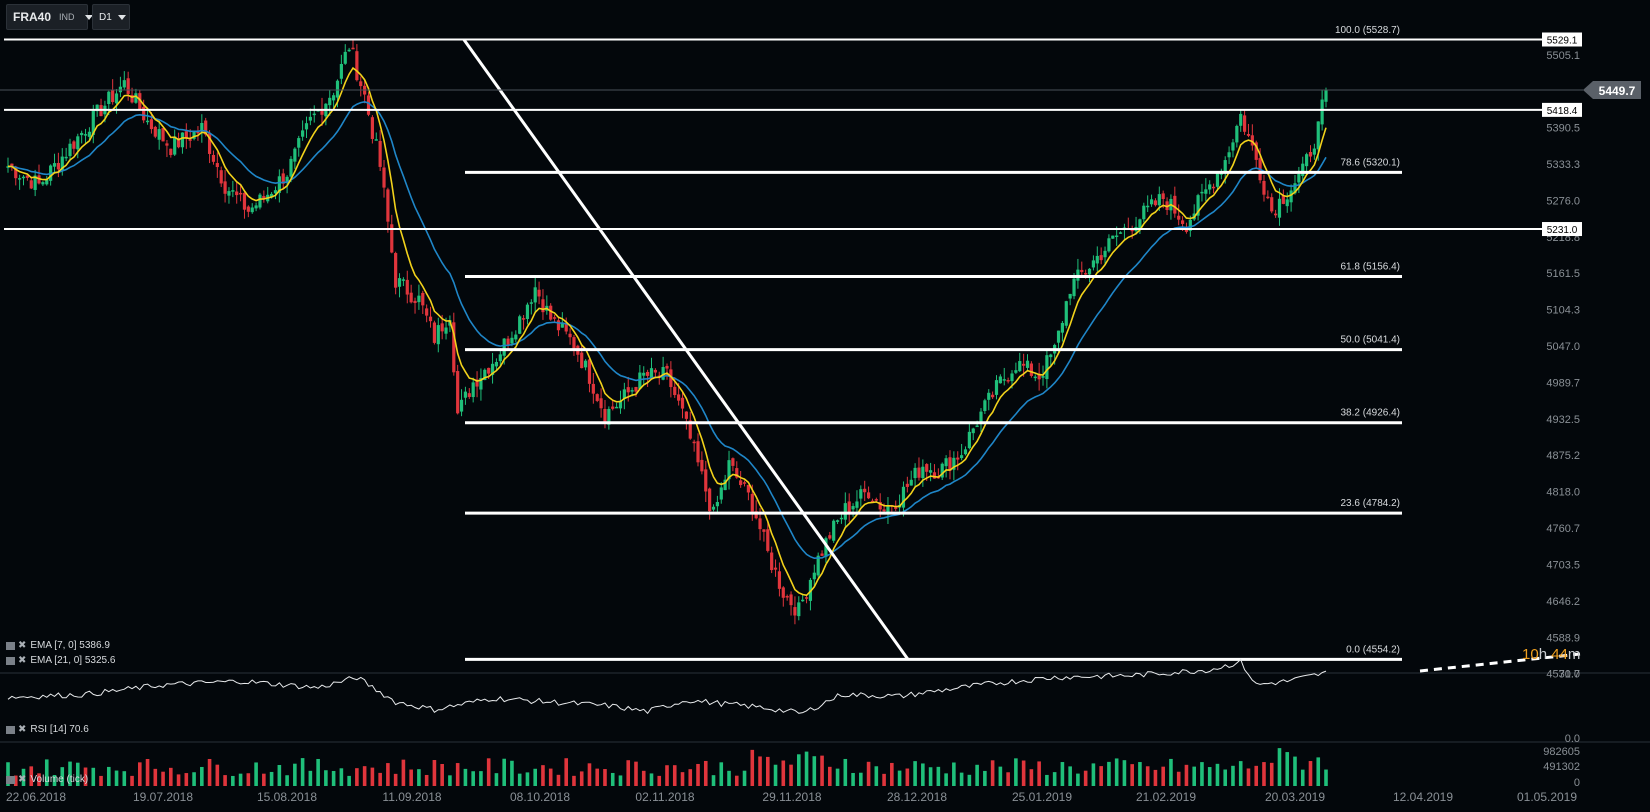  Describe the element at coordinates (1572, 739) in the screenshot. I see `rsi-tick-label: 0.0` at that location.